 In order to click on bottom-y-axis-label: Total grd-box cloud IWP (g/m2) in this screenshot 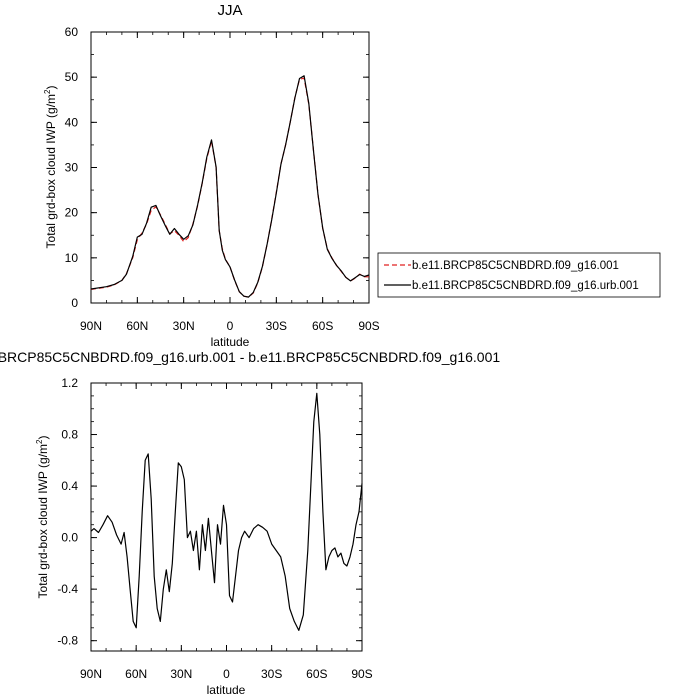, I will do `click(42, 517)`.